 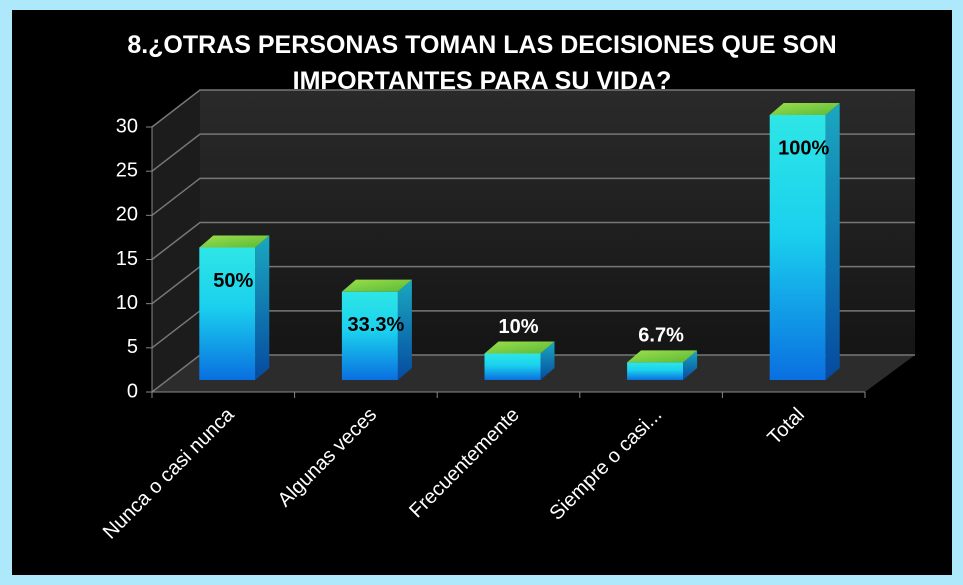 I want to click on data-label: 6.7%, so click(x=661, y=336).